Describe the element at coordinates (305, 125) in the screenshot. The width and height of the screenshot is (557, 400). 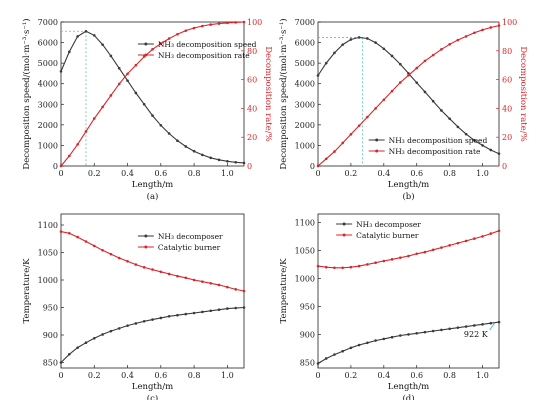
I see `y-tick-label: 2000` at that location.